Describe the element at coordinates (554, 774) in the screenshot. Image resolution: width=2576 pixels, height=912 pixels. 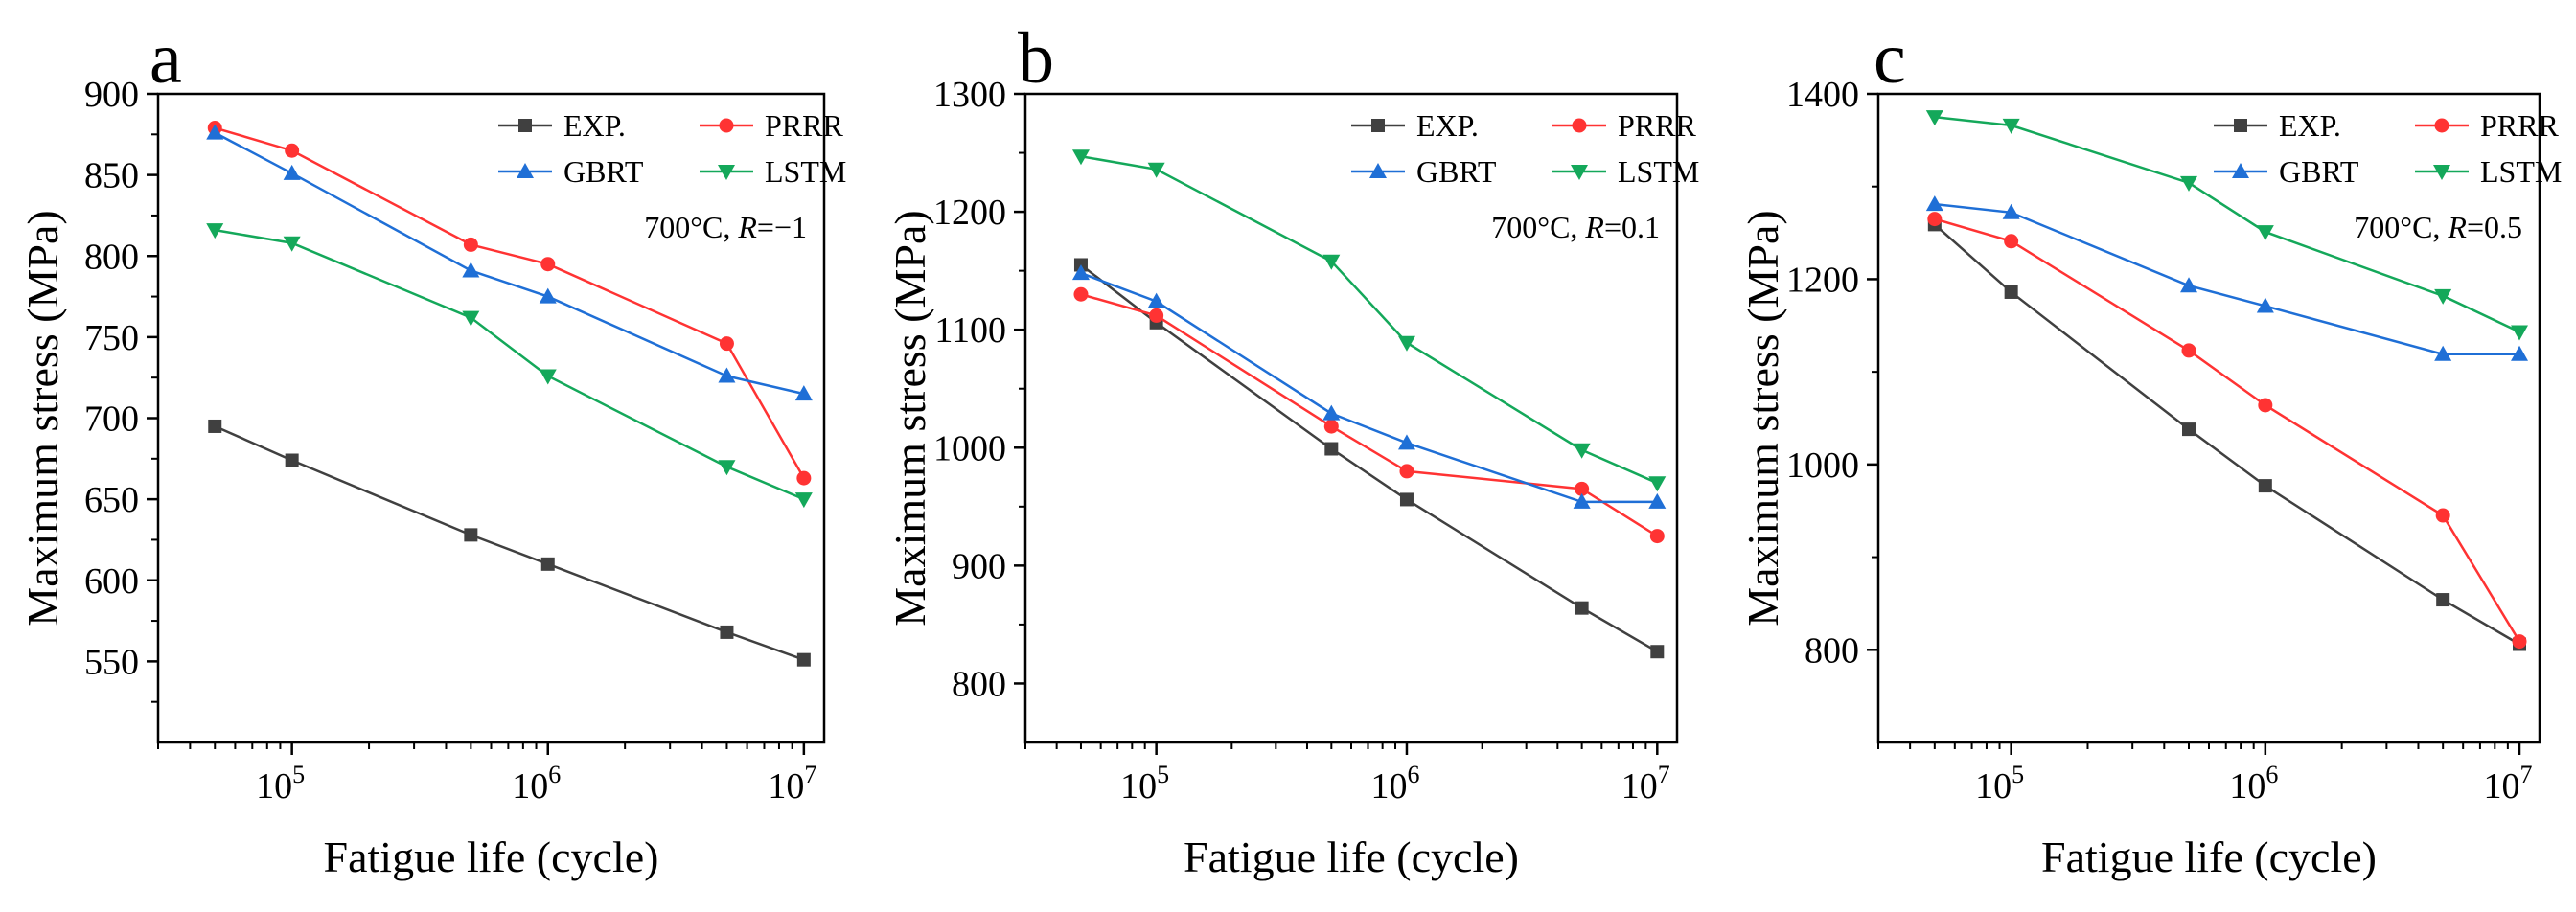
I see `x-tick-exponent: 6` at that location.